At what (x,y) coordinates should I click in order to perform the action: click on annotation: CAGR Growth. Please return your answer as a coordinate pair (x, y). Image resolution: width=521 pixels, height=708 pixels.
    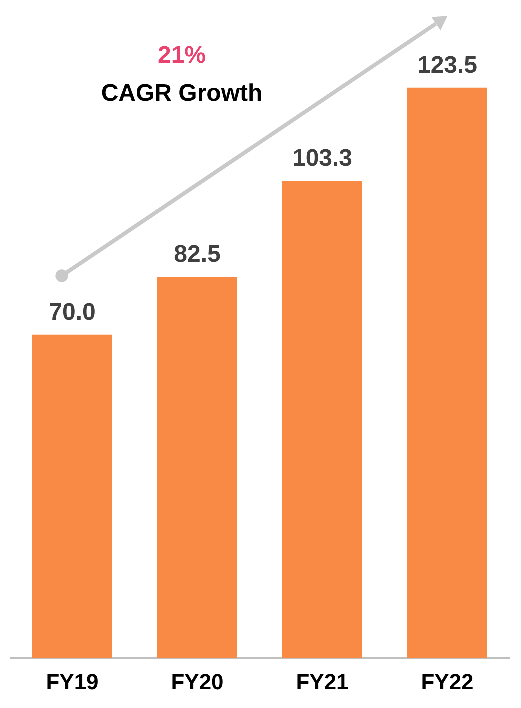
    Looking at the image, I should click on (182, 93).